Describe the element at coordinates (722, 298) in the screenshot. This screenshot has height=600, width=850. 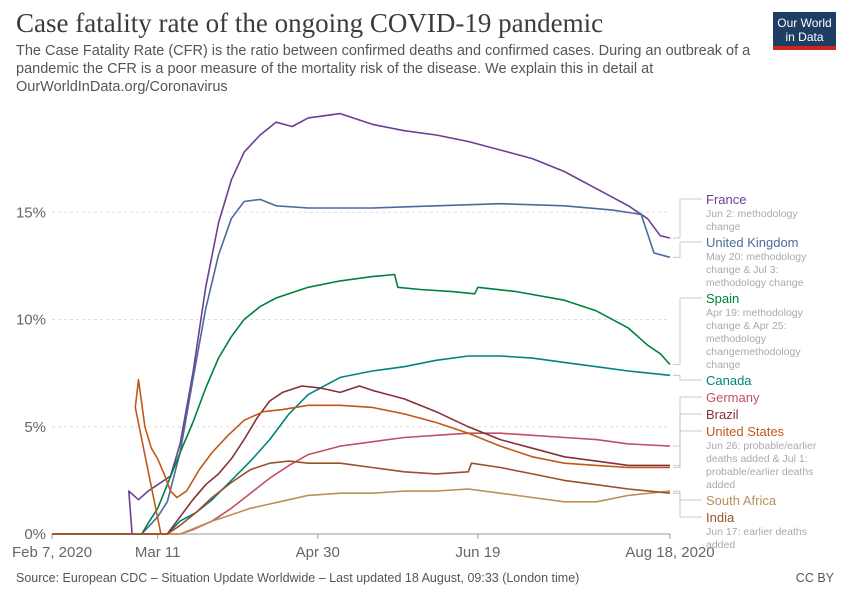
I see `series-label-spain: Spain` at that location.